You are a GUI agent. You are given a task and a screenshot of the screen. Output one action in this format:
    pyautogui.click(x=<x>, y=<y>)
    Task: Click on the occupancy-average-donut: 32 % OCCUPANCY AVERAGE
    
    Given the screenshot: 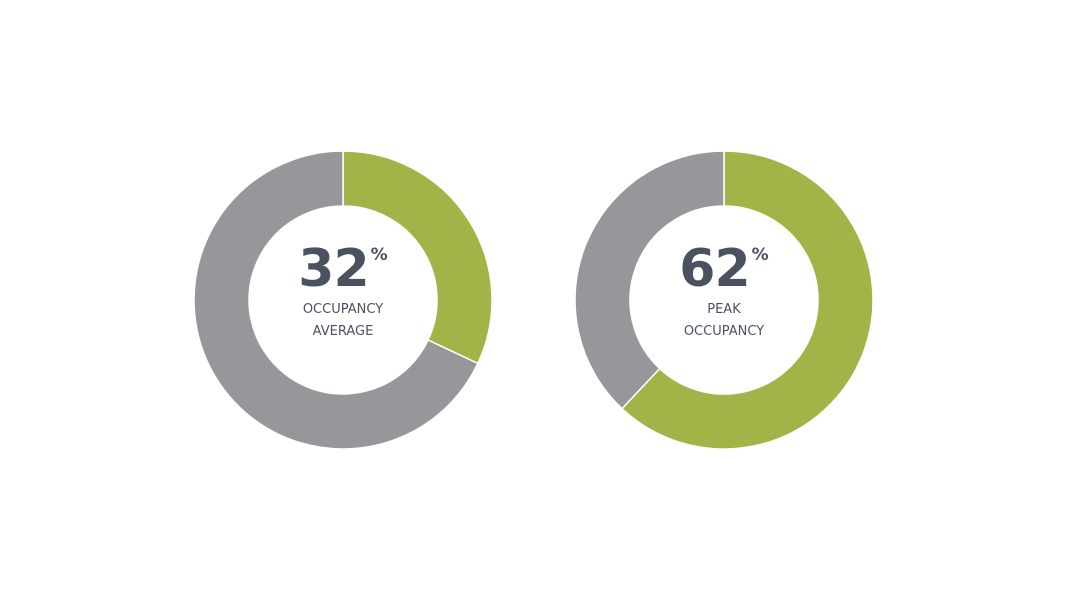 What is the action you would take?
    pyautogui.click(x=343, y=300)
    